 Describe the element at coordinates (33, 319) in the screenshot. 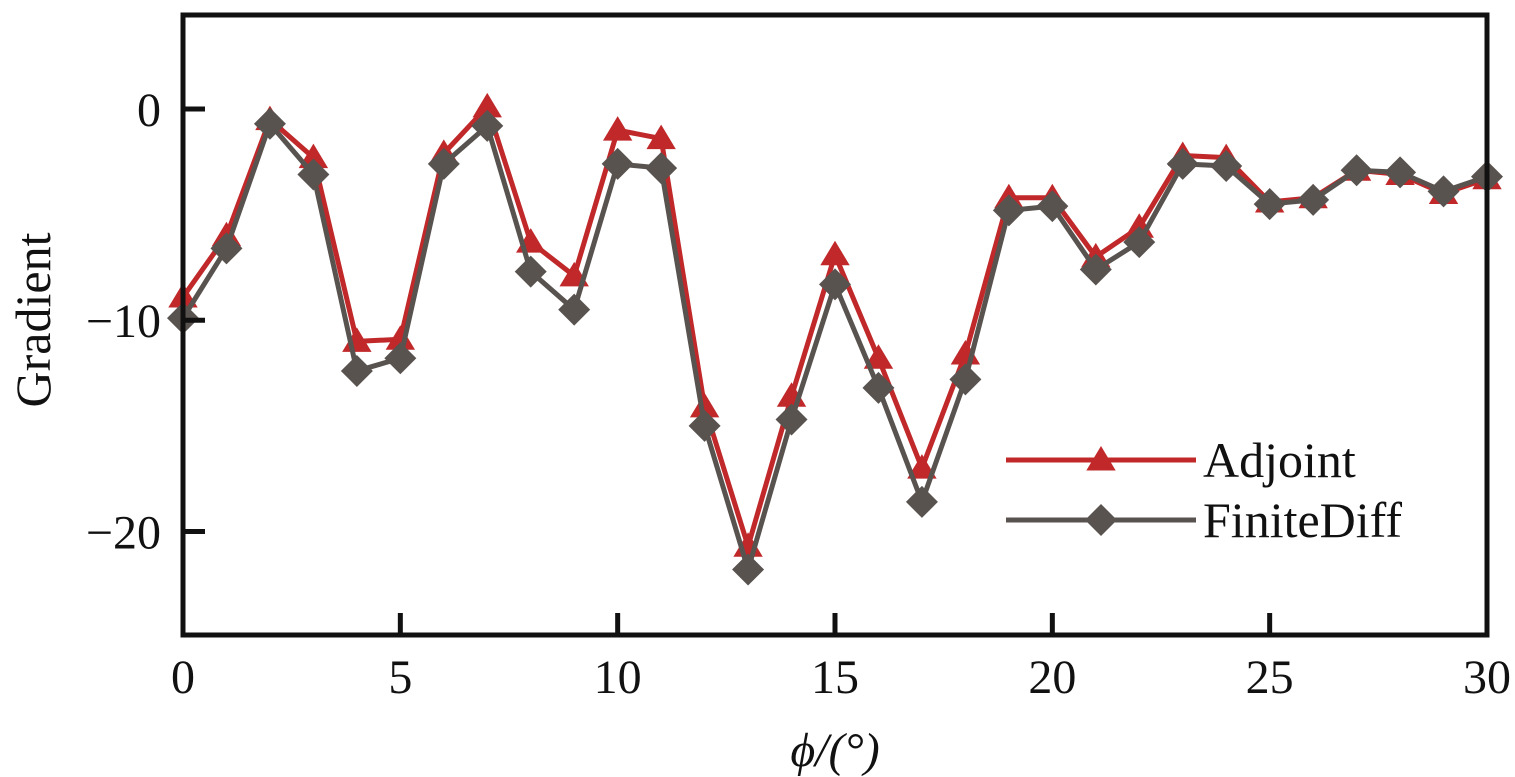

I see `y-axis-label: Gradient` at that location.